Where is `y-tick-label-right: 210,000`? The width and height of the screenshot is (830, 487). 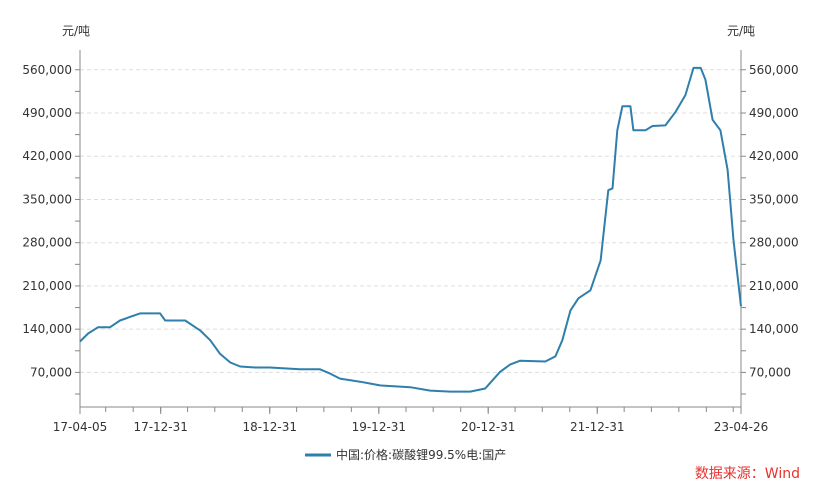 y-tick-label-right: 210,000 is located at coordinates (774, 286).